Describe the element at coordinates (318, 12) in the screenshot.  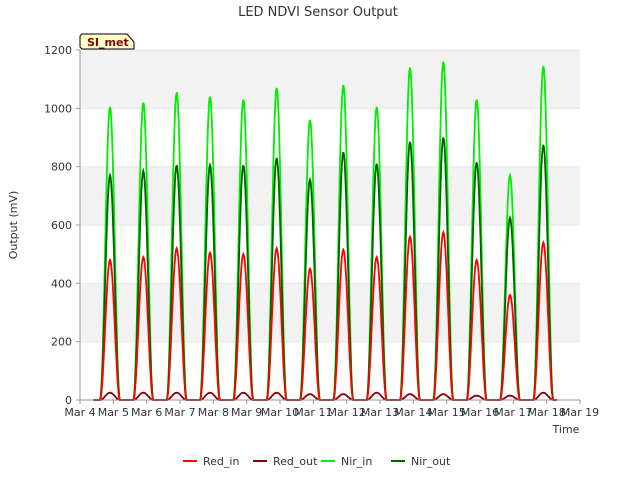
I see `chart-title: LED NDVI Sensor Output` at that location.